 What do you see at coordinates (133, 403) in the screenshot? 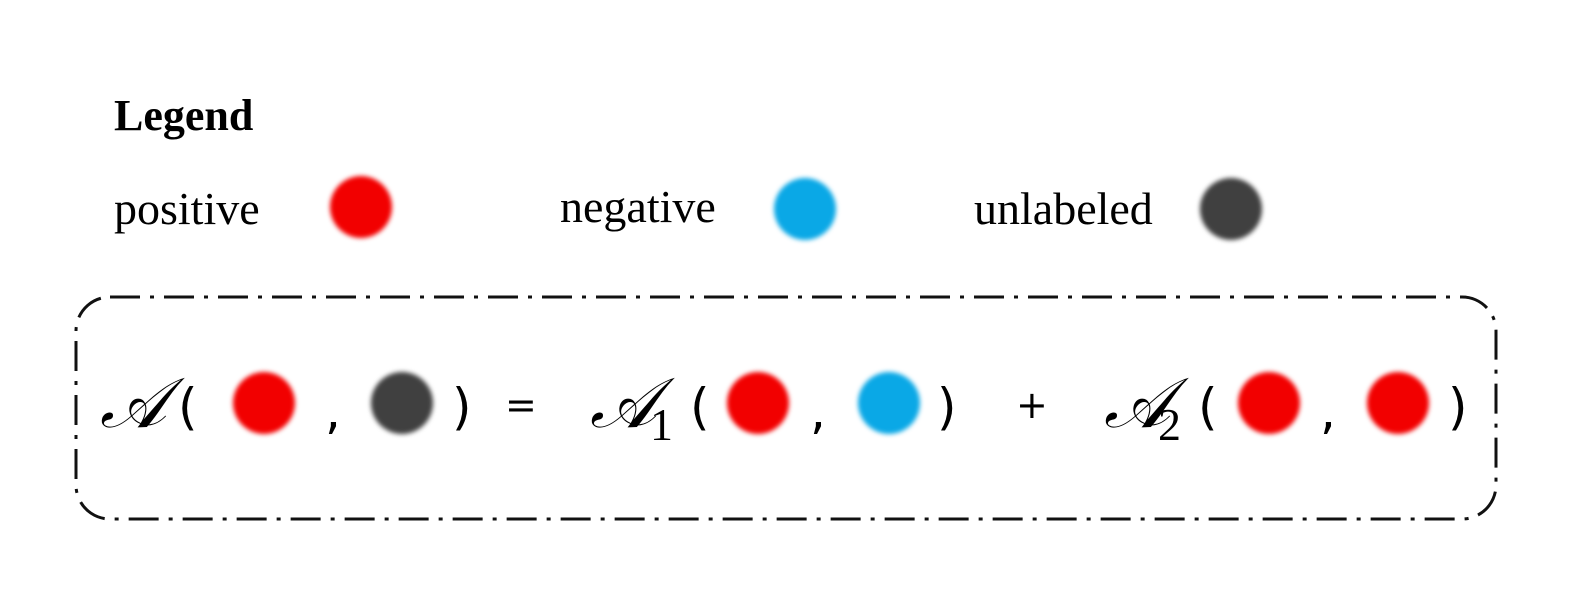
I see `lhs-operator: 𝒜` at bounding box center [133, 403].